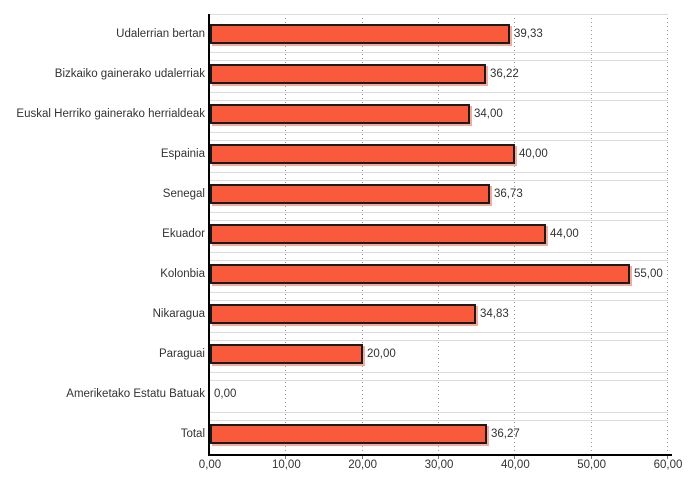  What do you see at coordinates (192, 434) in the screenshot?
I see `category-label: Total` at bounding box center [192, 434].